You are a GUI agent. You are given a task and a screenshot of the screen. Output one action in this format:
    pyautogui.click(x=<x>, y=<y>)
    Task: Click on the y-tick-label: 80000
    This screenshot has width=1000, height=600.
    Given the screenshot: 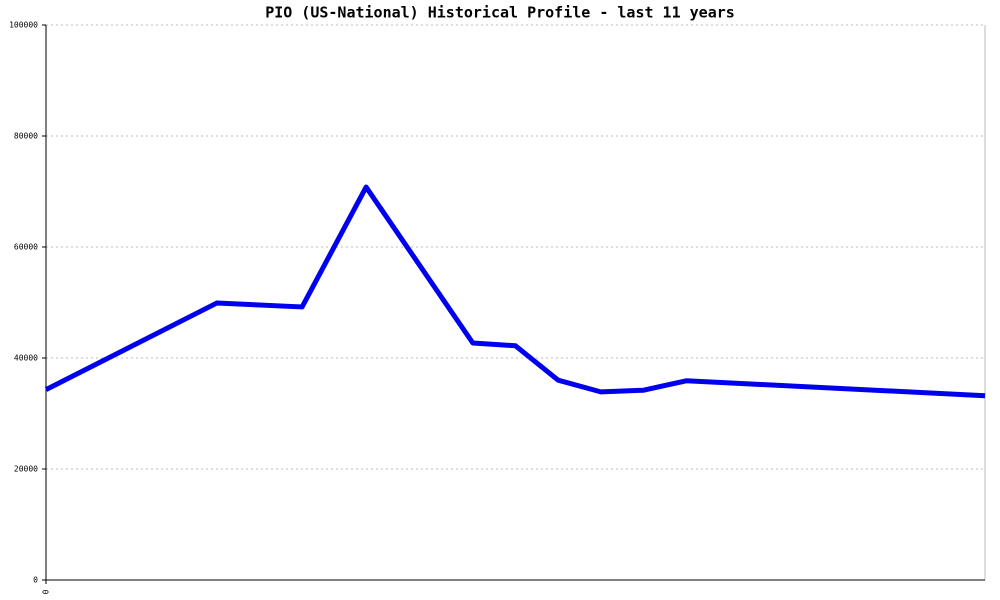 What is the action you would take?
    pyautogui.click(x=26, y=136)
    